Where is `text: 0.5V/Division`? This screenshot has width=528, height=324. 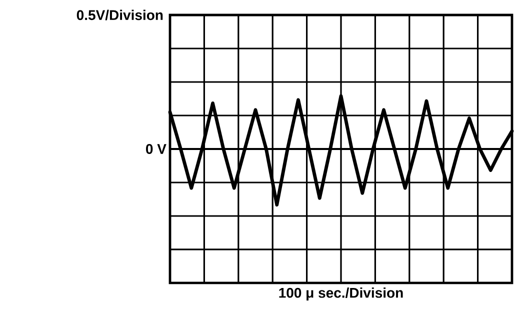 text: 0.5V/Division is located at coordinates (119, 15).